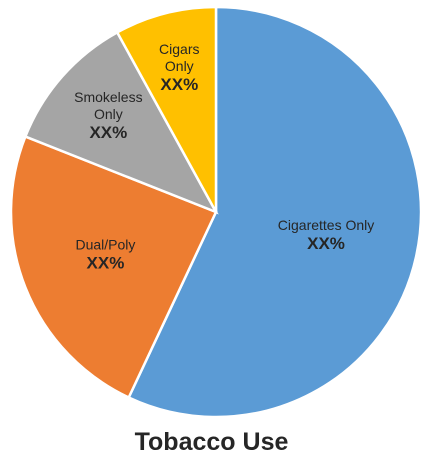 This screenshot has height=469, width=423. Describe the element at coordinates (108, 97) in the screenshot. I see `slice-label-smokeless-only: Smokeless` at that location.